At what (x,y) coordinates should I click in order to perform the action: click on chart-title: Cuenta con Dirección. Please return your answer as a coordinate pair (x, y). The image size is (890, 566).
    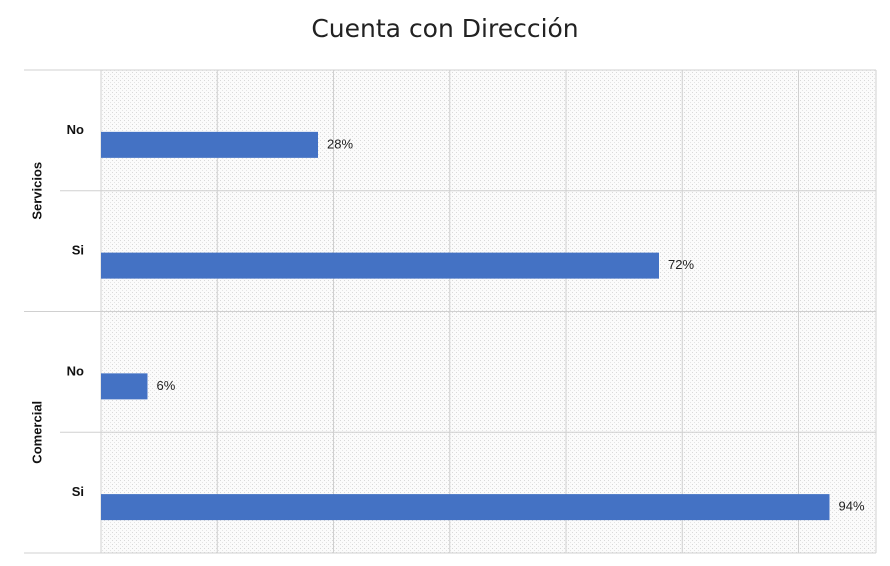
    Looking at the image, I should click on (445, 28).